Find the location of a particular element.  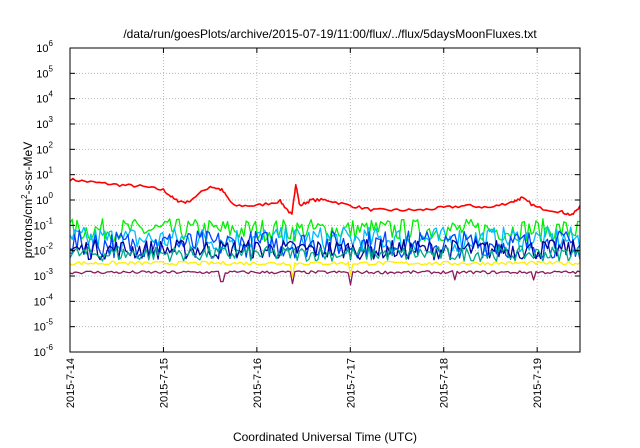

y-tick-label: 10⁻⁶ is located at coordinates (44, 351).